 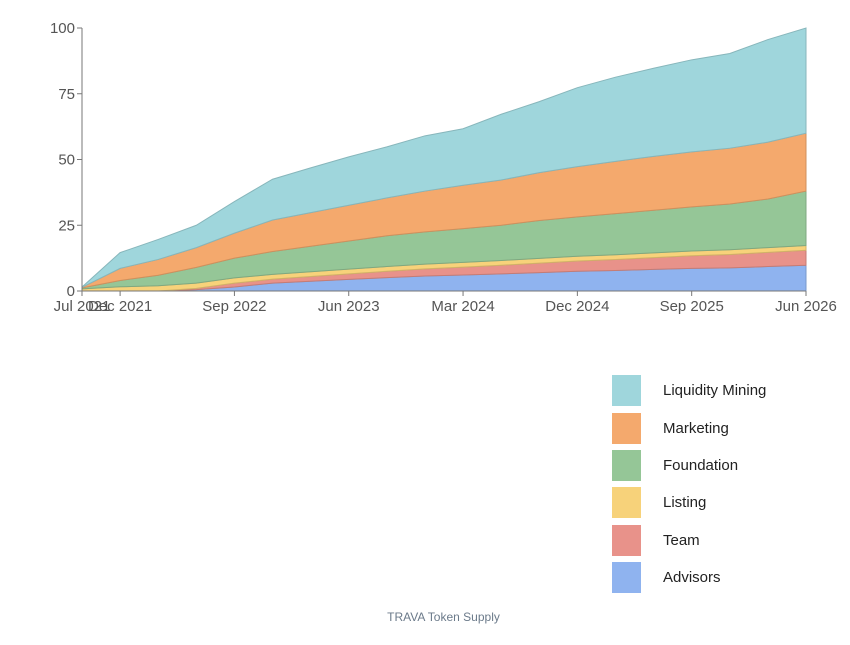 I want to click on x-tick-label: Jul 2021, so click(x=82, y=306).